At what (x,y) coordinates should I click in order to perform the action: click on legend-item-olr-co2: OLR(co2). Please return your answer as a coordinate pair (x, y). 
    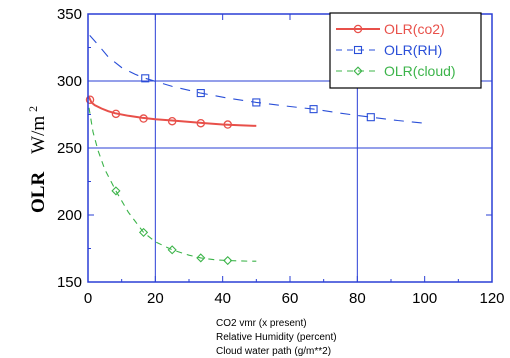
    Looking at the image, I should click on (390, 29).